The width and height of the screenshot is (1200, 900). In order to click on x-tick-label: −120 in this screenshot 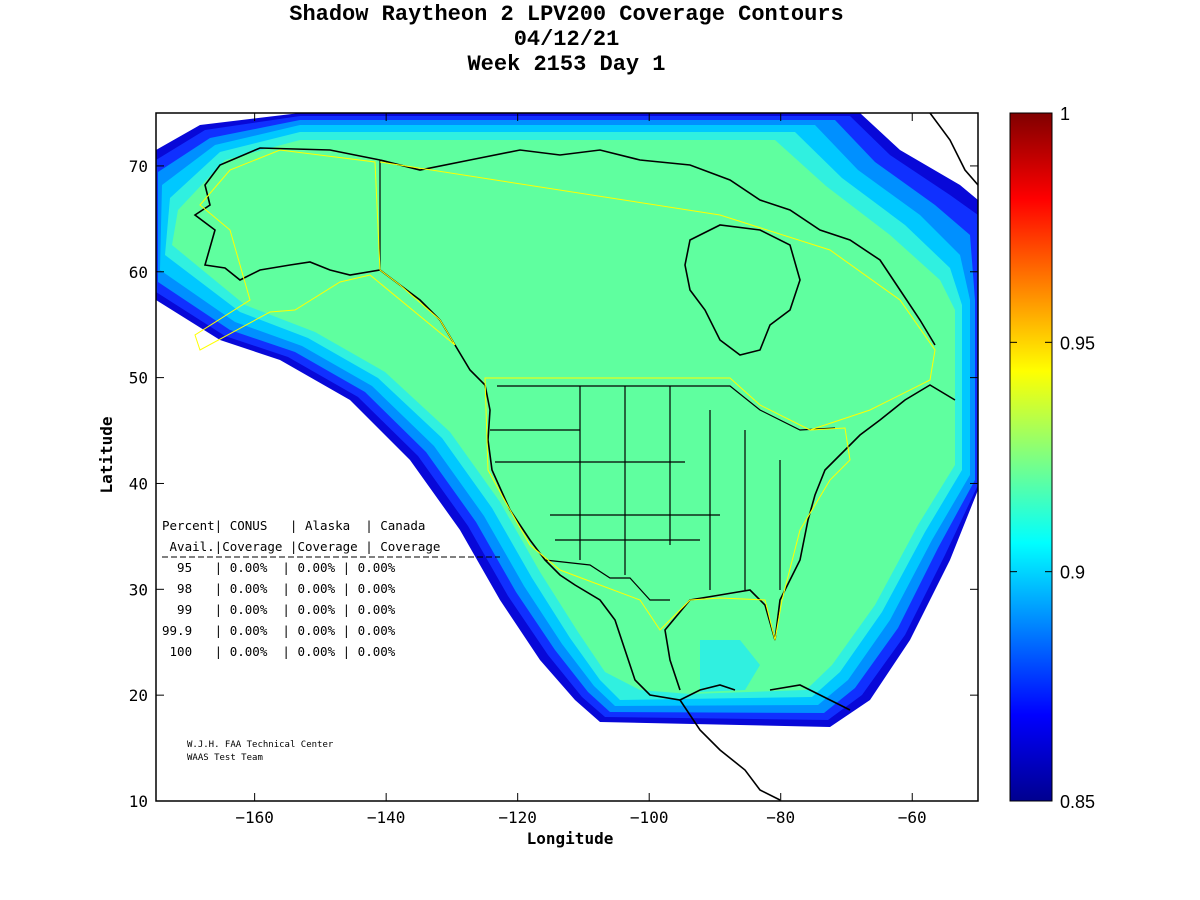, I will do `click(517, 817)`.